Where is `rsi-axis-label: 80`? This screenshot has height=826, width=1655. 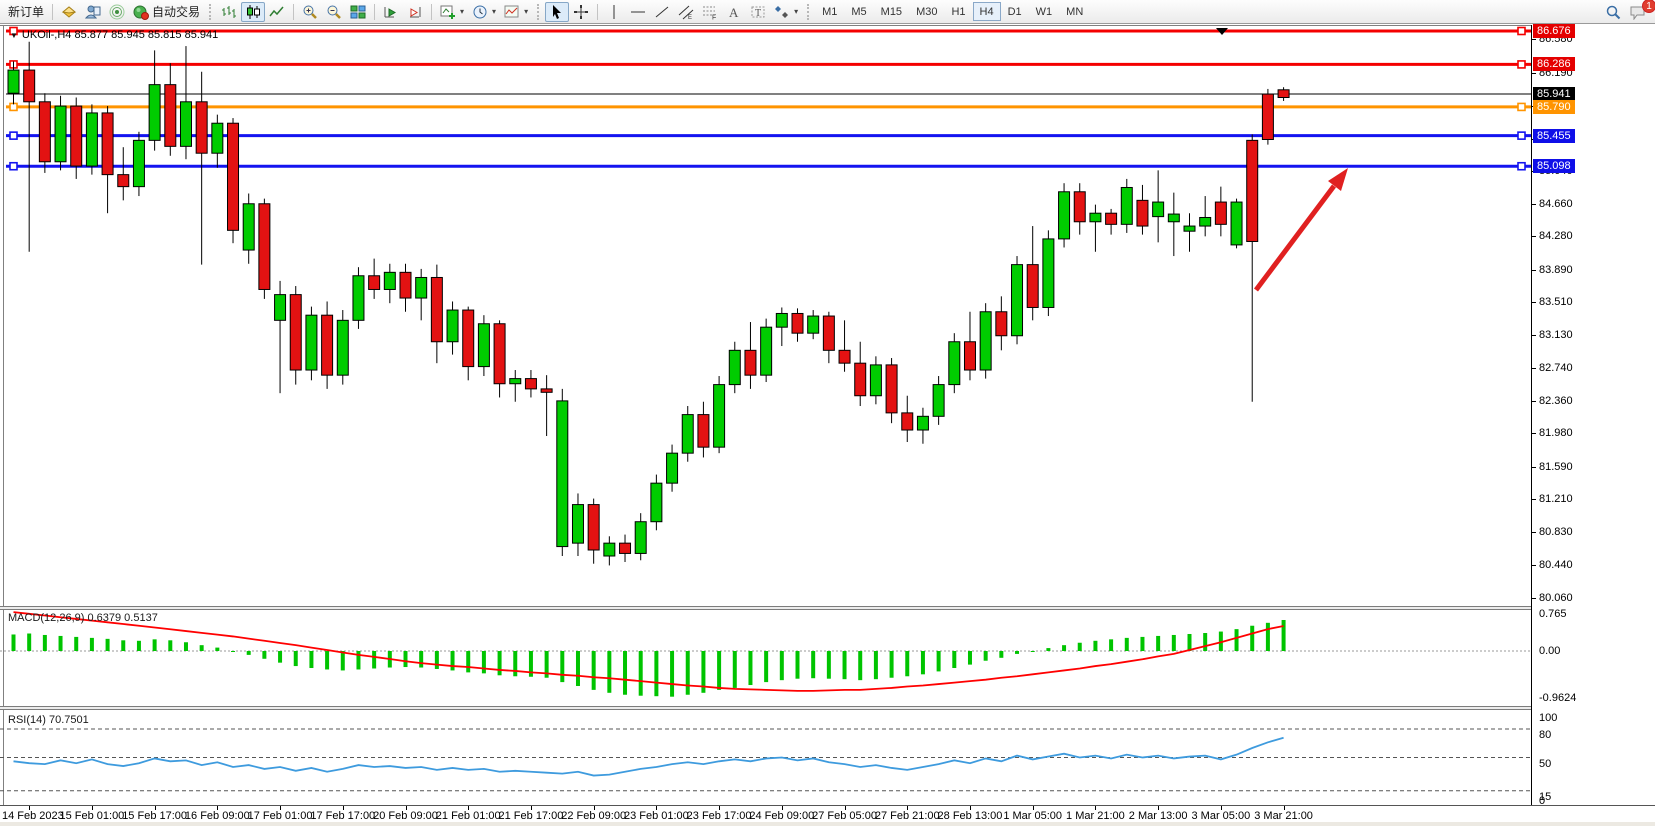 rsi-axis-label: 80 is located at coordinates (1545, 735).